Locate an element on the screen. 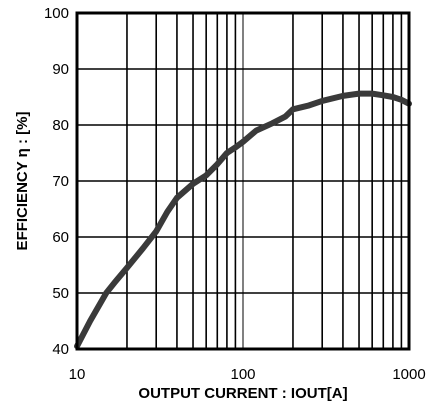 The width and height of the screenshot is (430, 405). y-tick-label: 70 is located at coordinates (60, 181).